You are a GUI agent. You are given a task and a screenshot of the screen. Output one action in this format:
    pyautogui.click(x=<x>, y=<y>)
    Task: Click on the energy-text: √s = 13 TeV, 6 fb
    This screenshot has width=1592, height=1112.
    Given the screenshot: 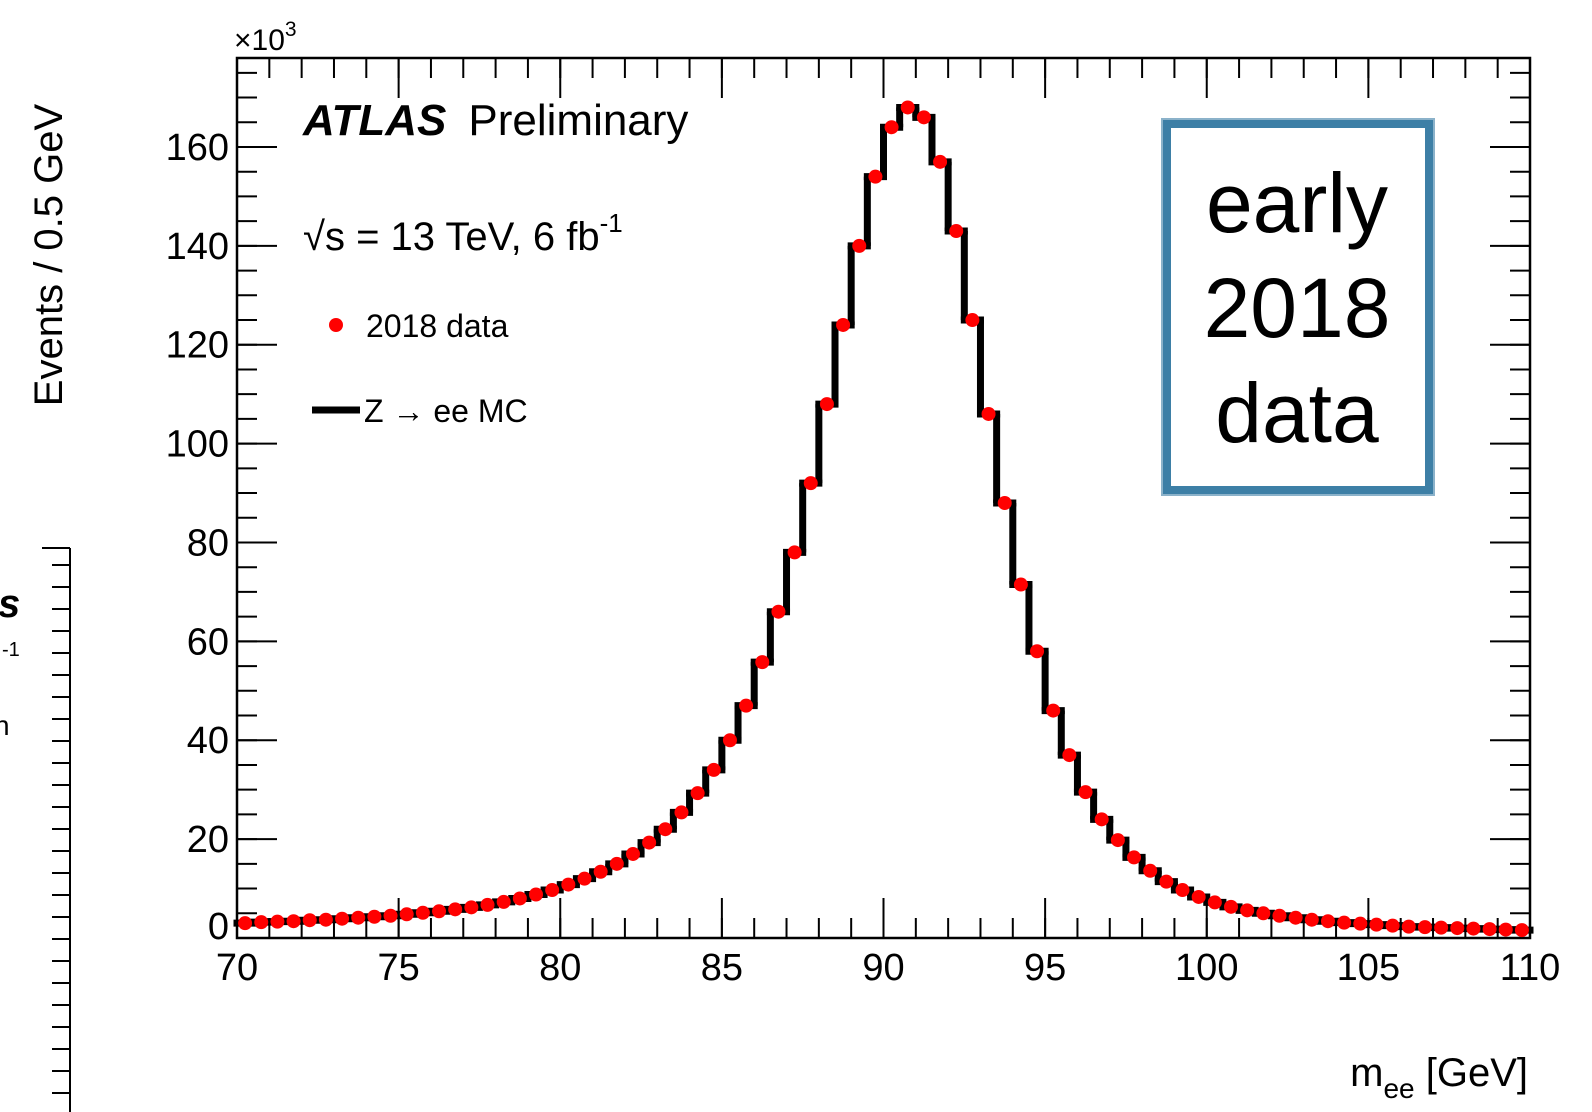 What is the action you would take?
    pyautogui.click(x=451, y=237)
    